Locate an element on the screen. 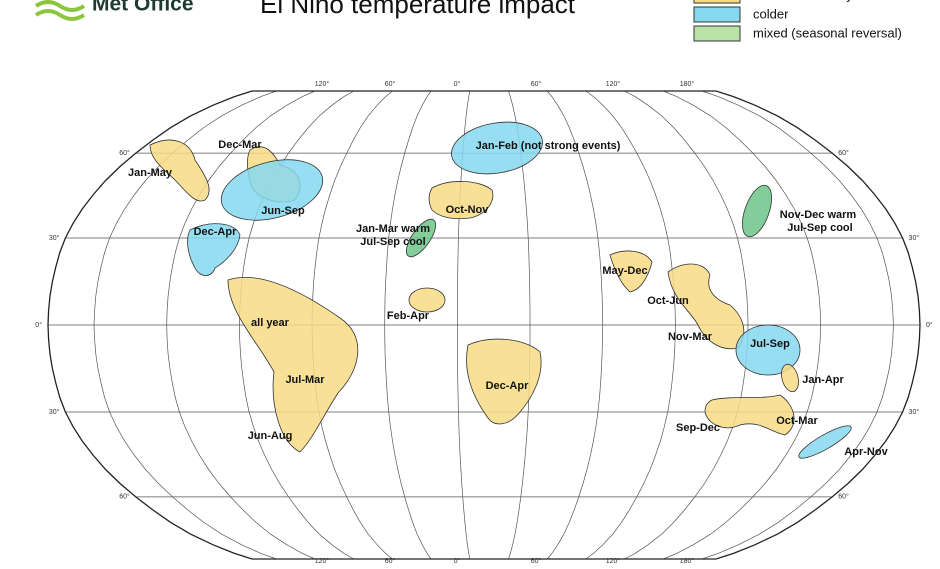  region-label: Oct-Nov is located at coordinates (468, 210).